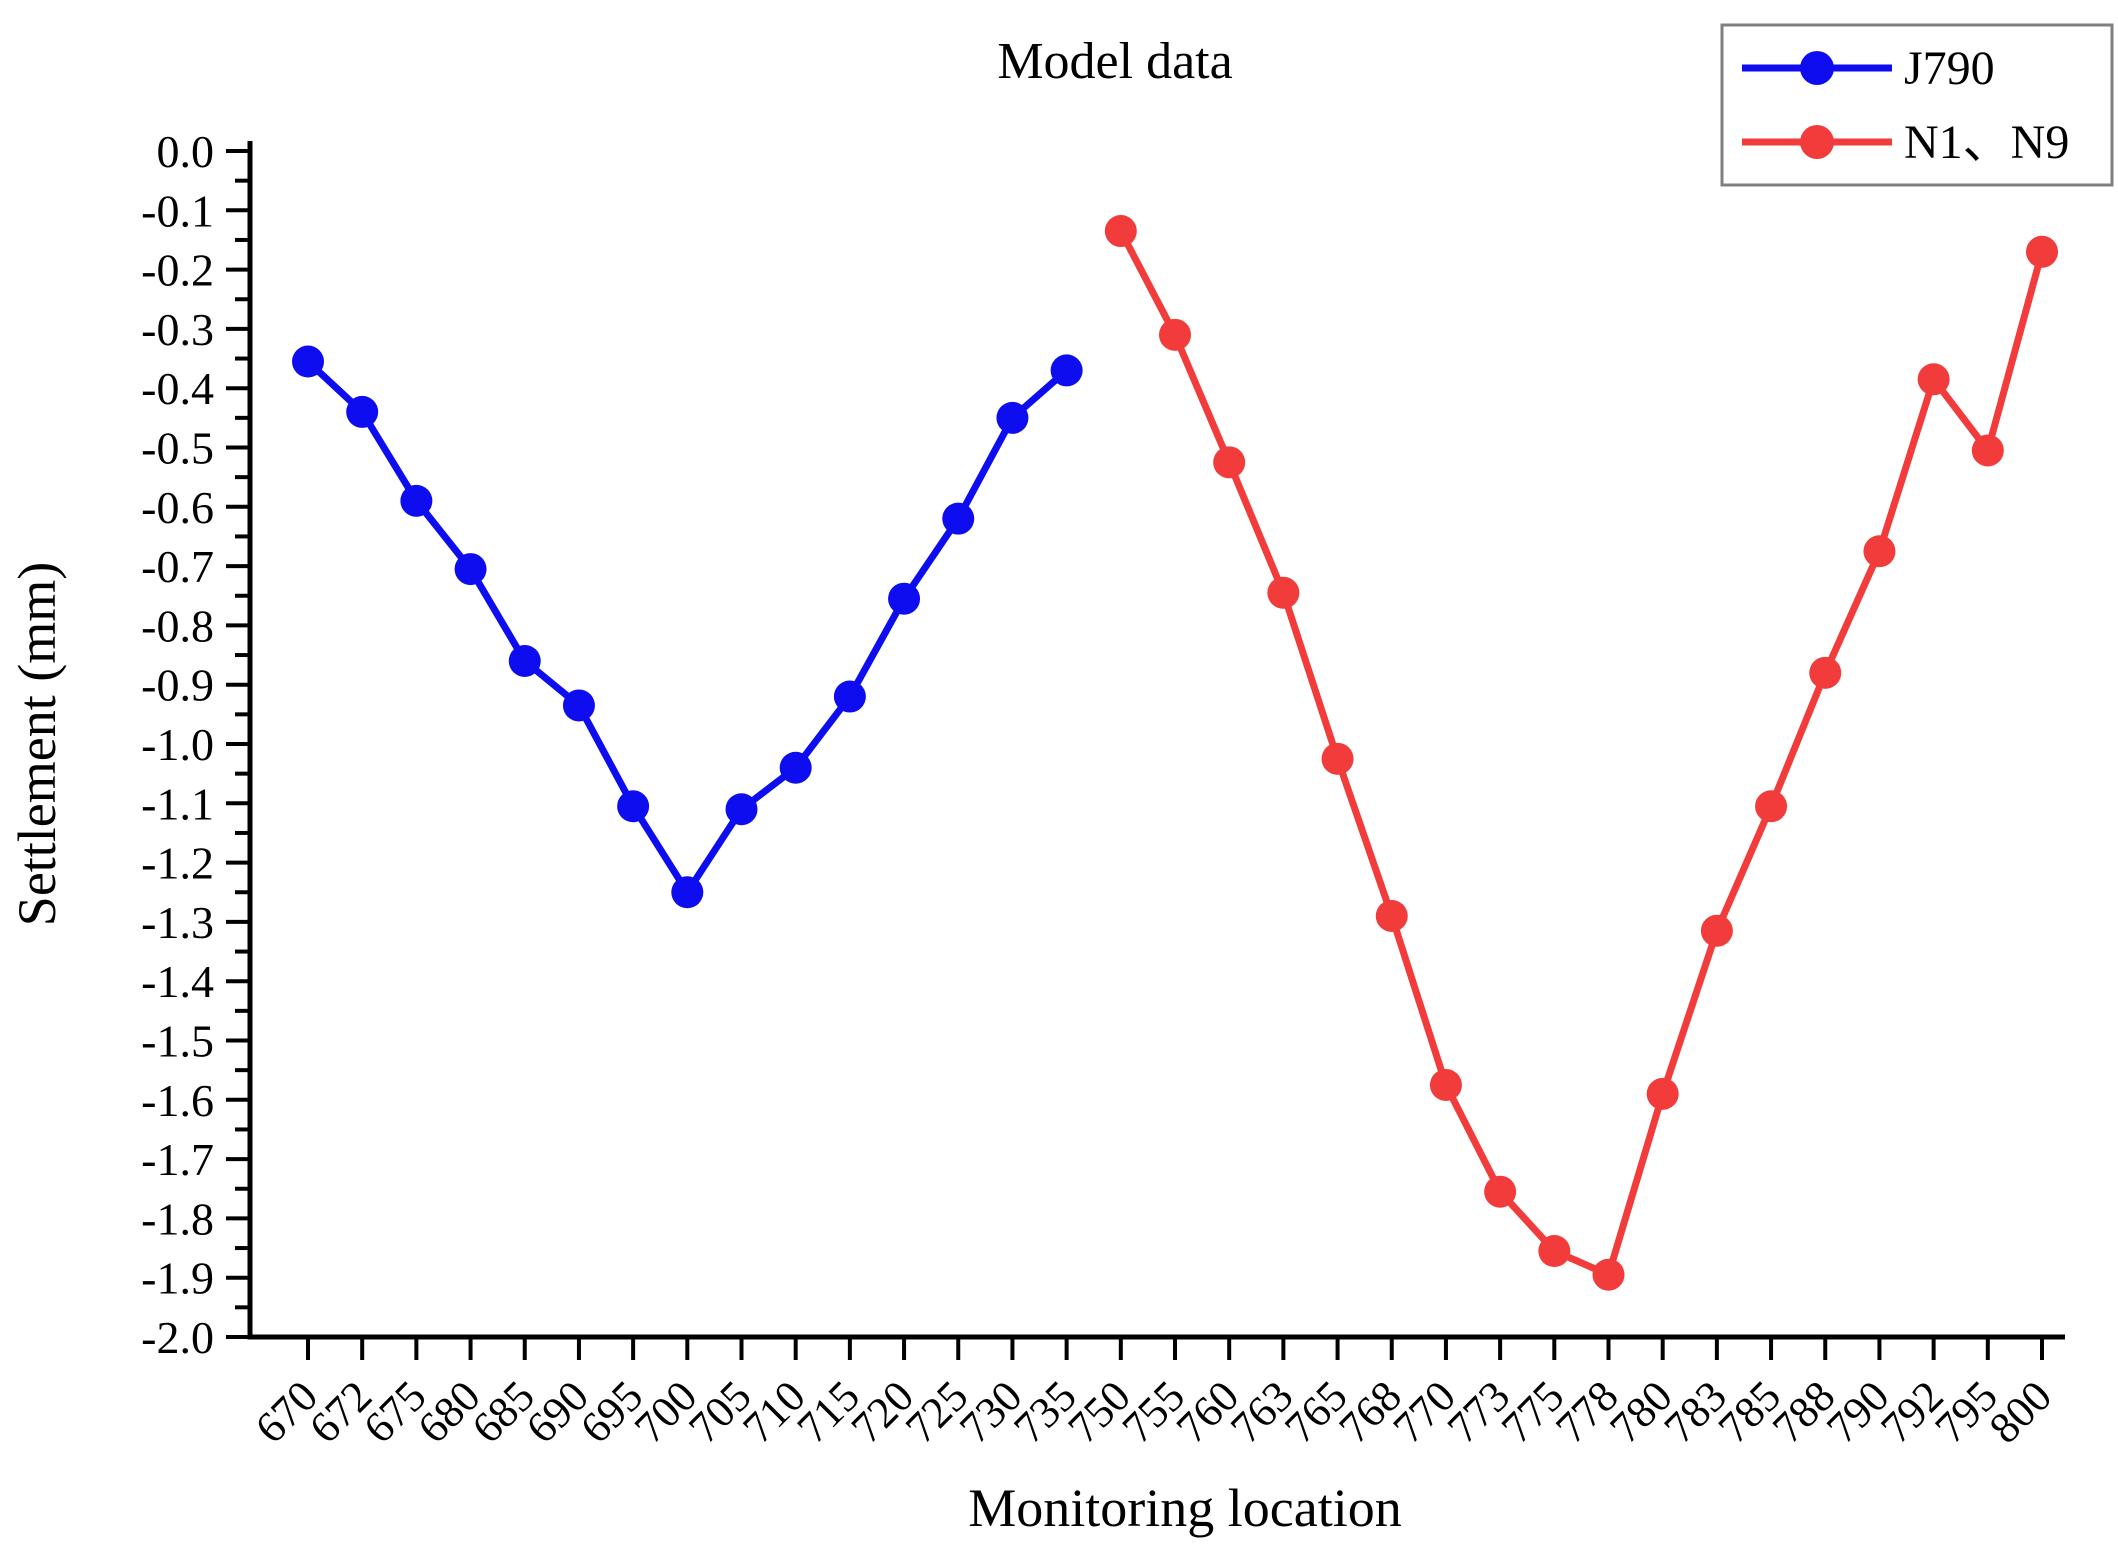 The image size is (2118, 1551). What do you see at coordinates (1184, 1508) in the screenshot?
I see `x-axis-title: Monitoring location` at bounding box center [1184, 1508].